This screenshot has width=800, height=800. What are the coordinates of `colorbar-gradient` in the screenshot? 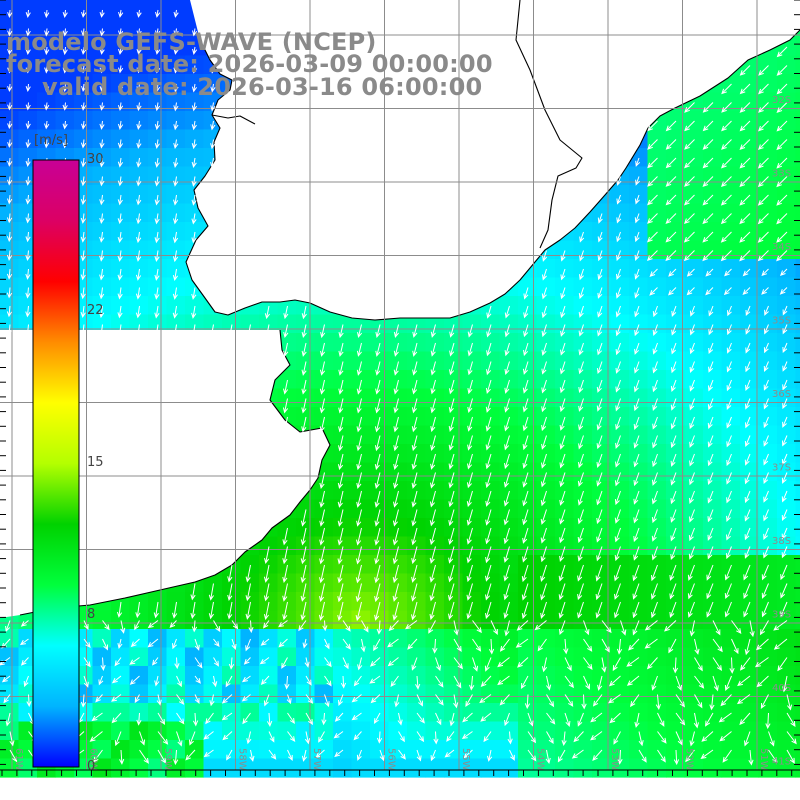 It's located at (56, 463).